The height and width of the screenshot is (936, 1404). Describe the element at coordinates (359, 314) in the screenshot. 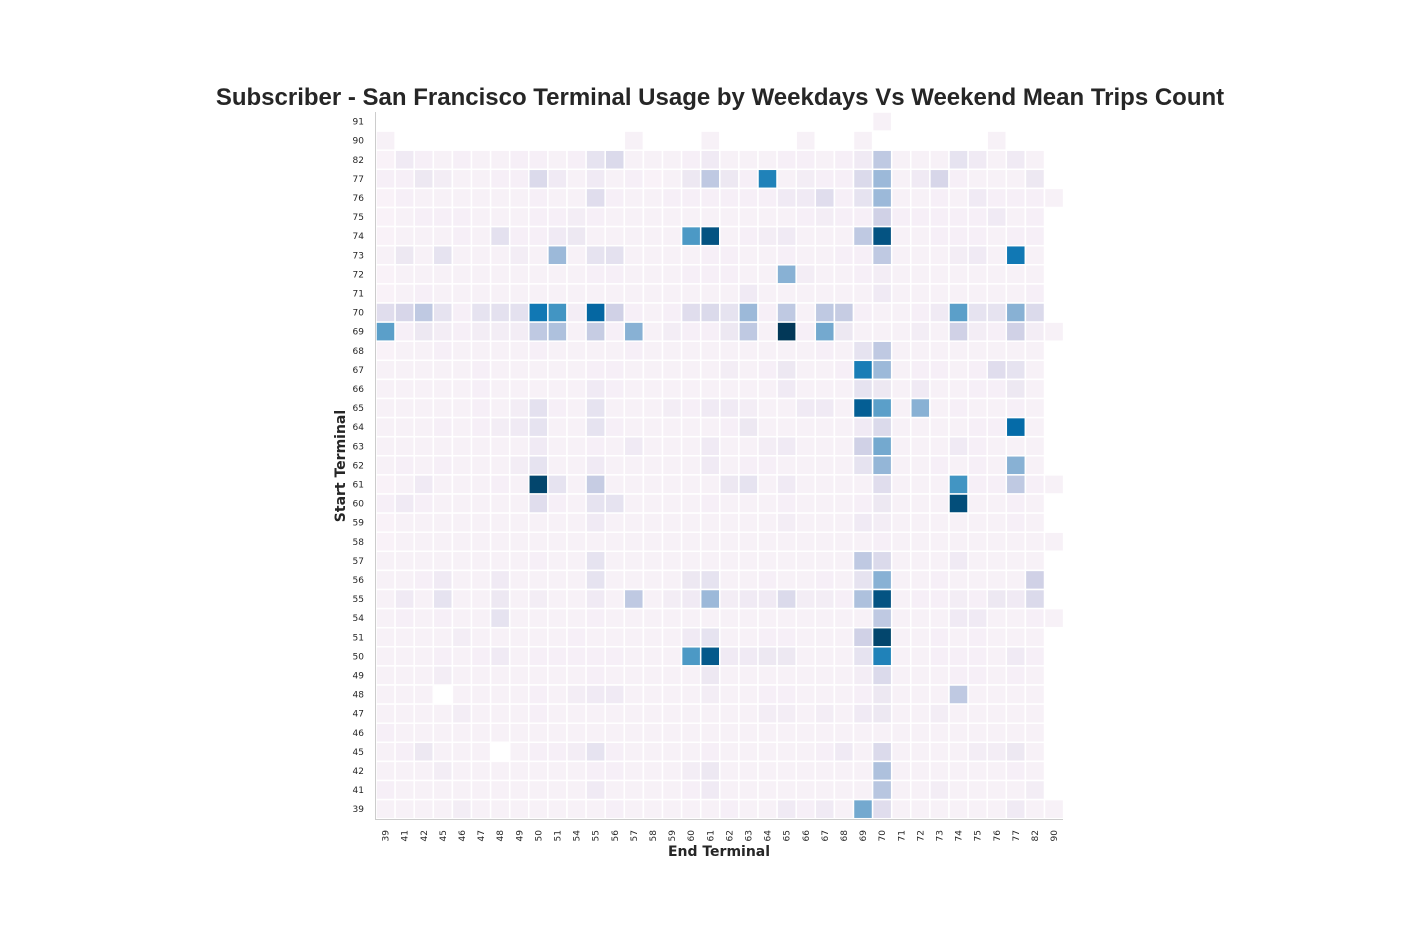

I see `y-tick-label: 70` at that location.